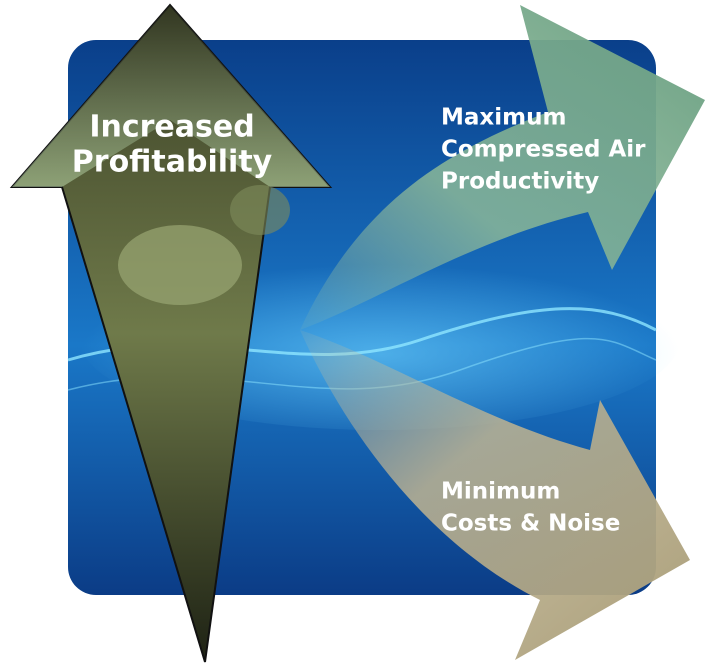  I want to click on label-line: Productivity, so click(520, 182).